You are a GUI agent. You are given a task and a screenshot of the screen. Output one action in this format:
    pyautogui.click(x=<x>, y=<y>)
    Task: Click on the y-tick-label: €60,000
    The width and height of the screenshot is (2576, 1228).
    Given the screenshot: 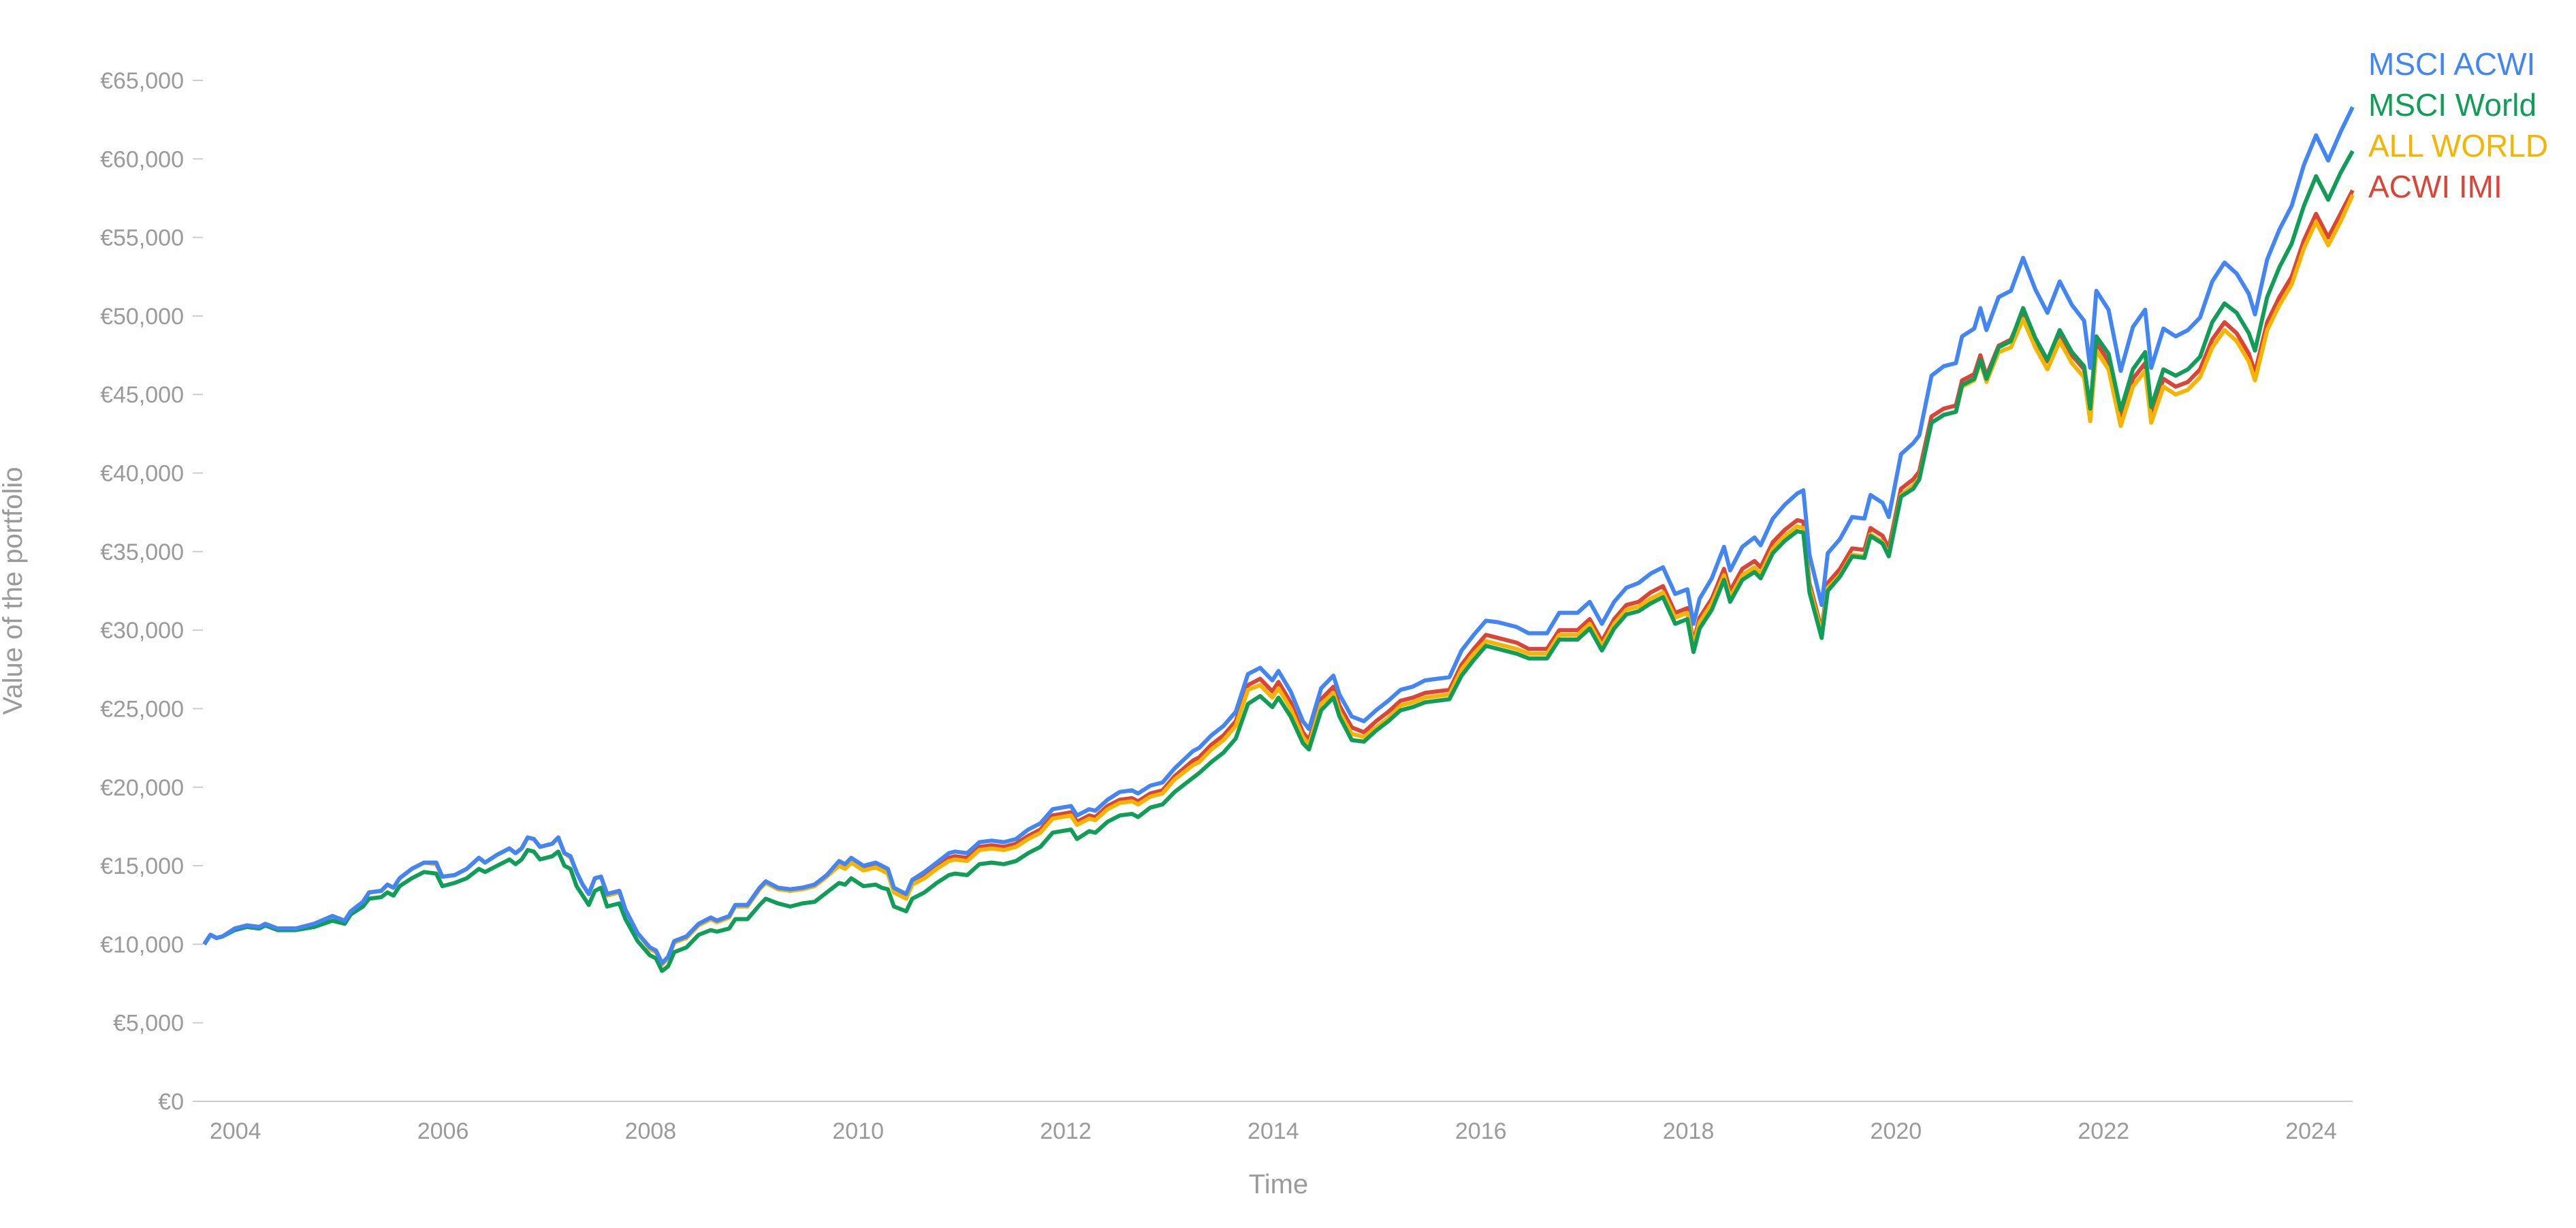 What is the action you would take?
    pyautogui.click(x=142, y=159)
    